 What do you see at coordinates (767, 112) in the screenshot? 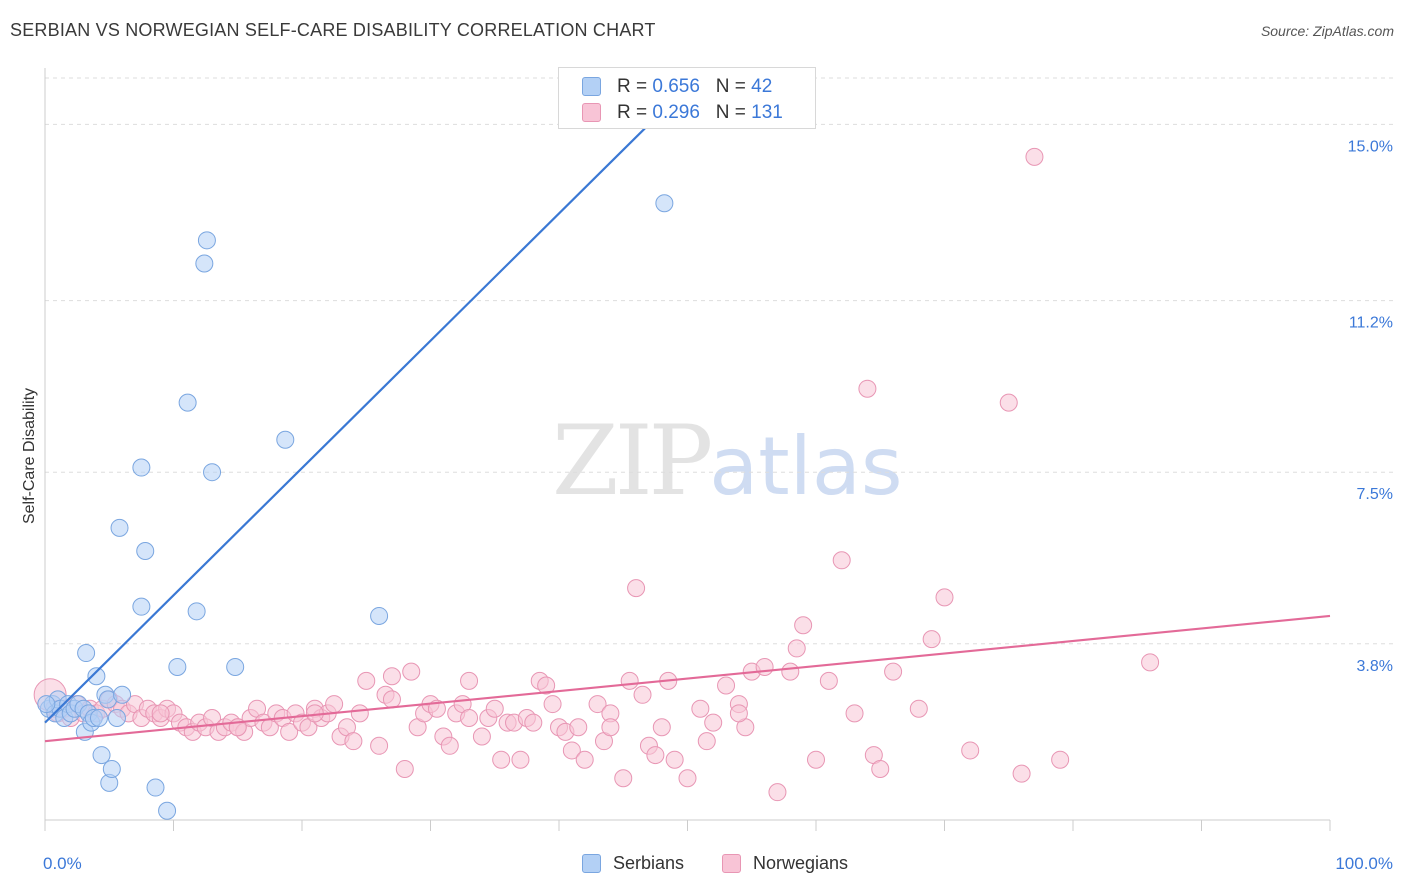
I see `legend-n-value: 131` at bounding box center [767, 112].